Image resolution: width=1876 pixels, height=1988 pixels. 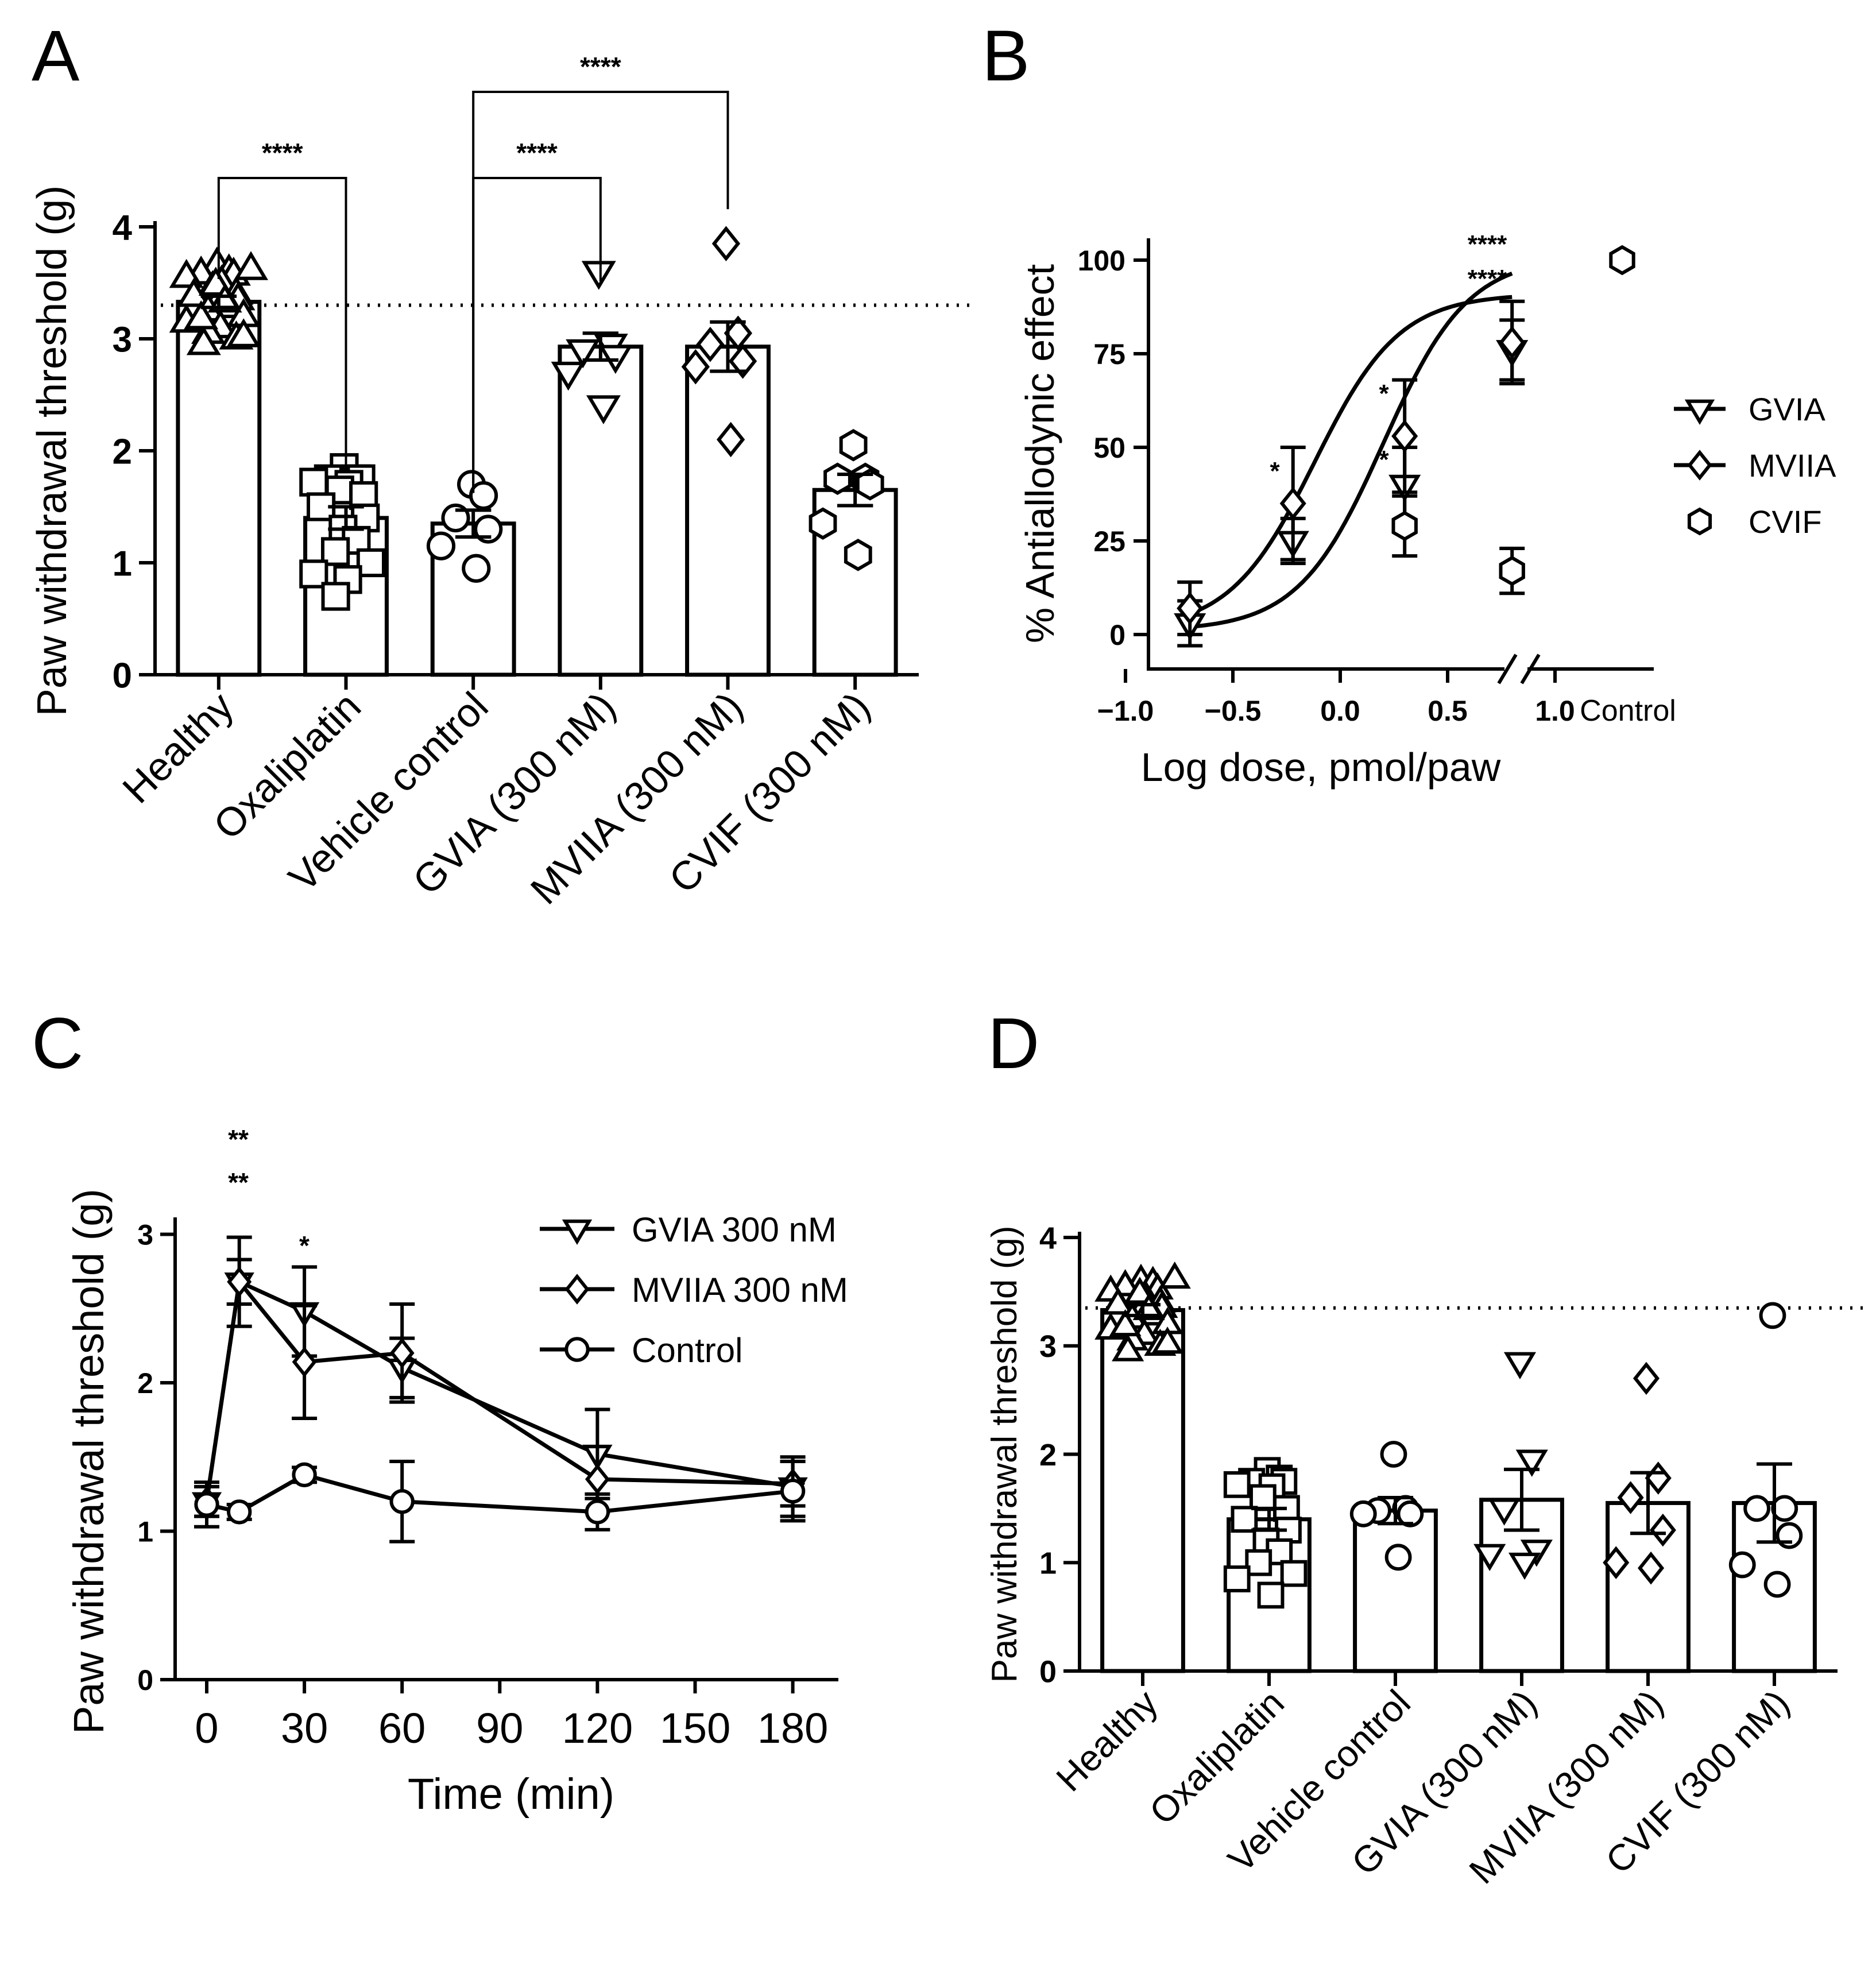 What do you see at coordinates (1340, 711) in the screenshot?
I see `x-tick-label: 0.0` at bounding box center [1340, 711].